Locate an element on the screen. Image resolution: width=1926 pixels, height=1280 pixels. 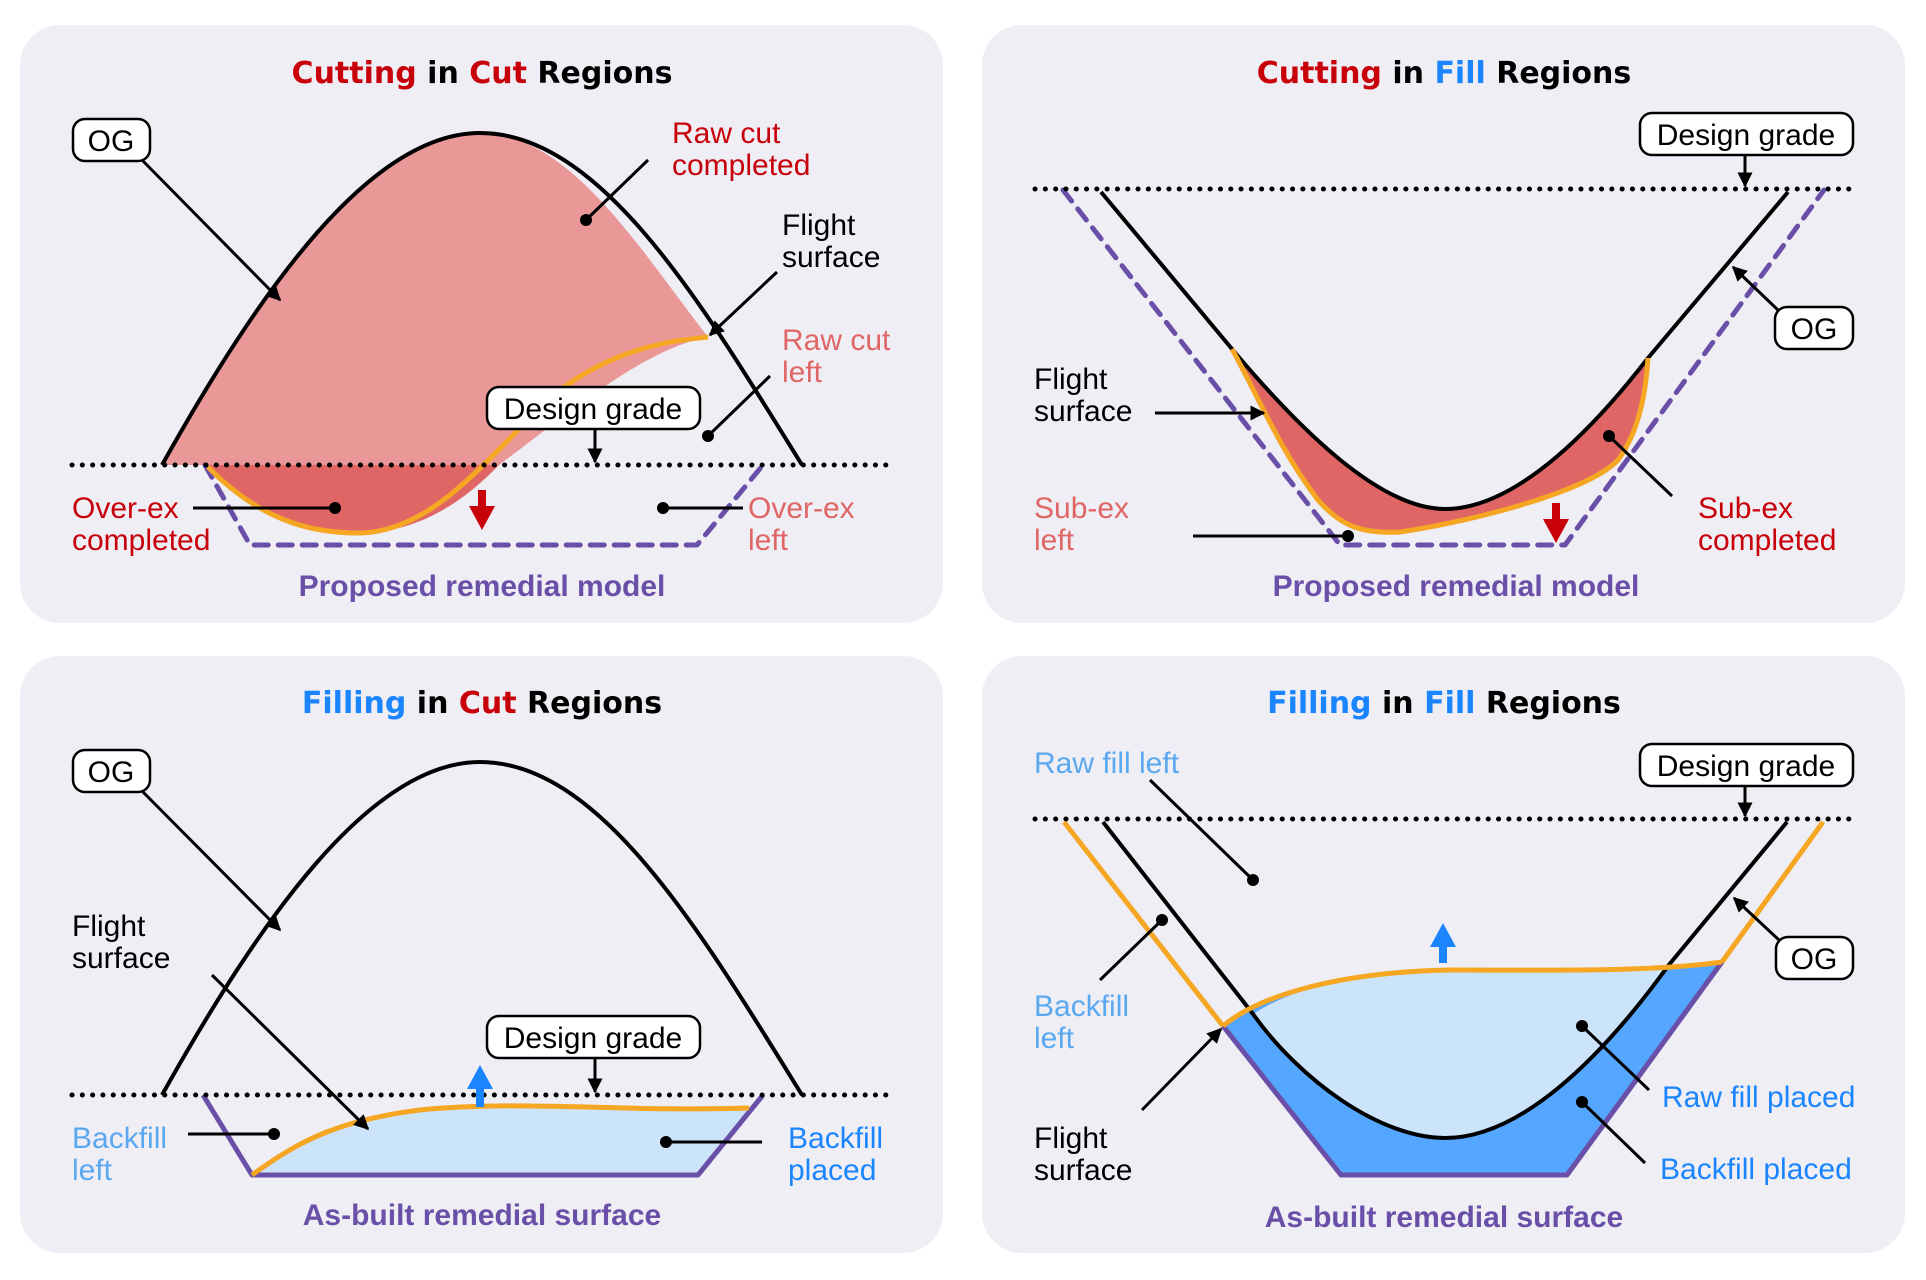
sub-ex-completed-region is located at coordinates (1440, 441).